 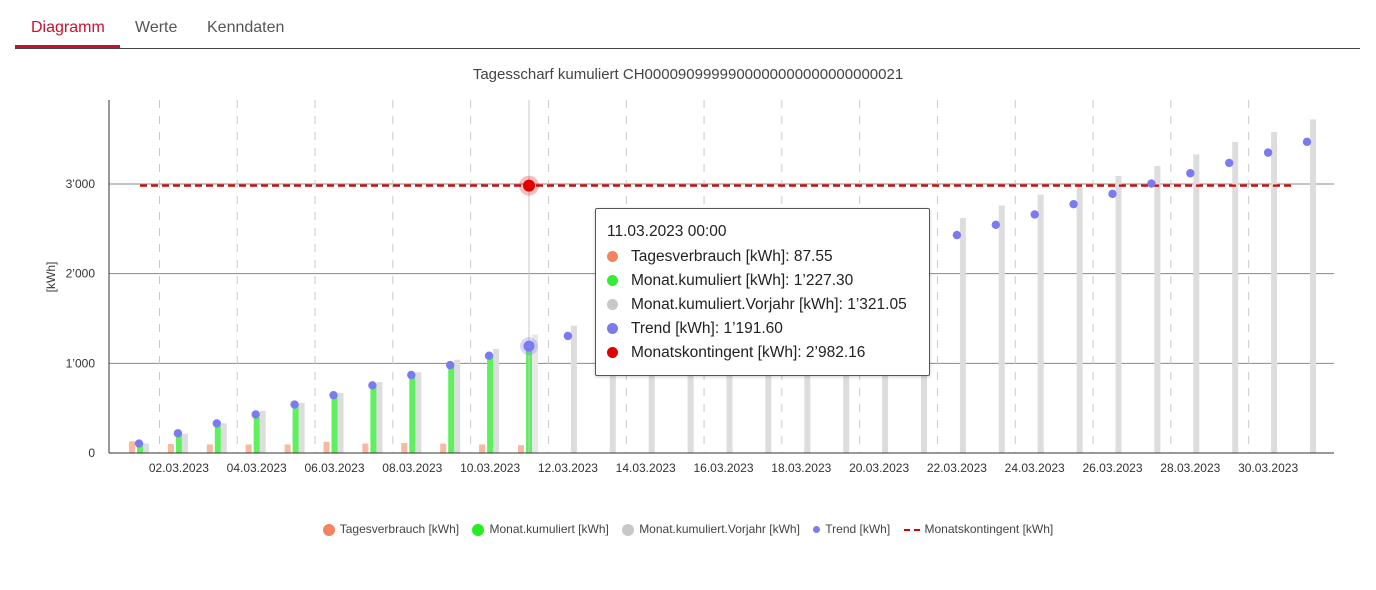 I want to click on x-tick-label: 14.03.2023, so click(x=646, y=468).